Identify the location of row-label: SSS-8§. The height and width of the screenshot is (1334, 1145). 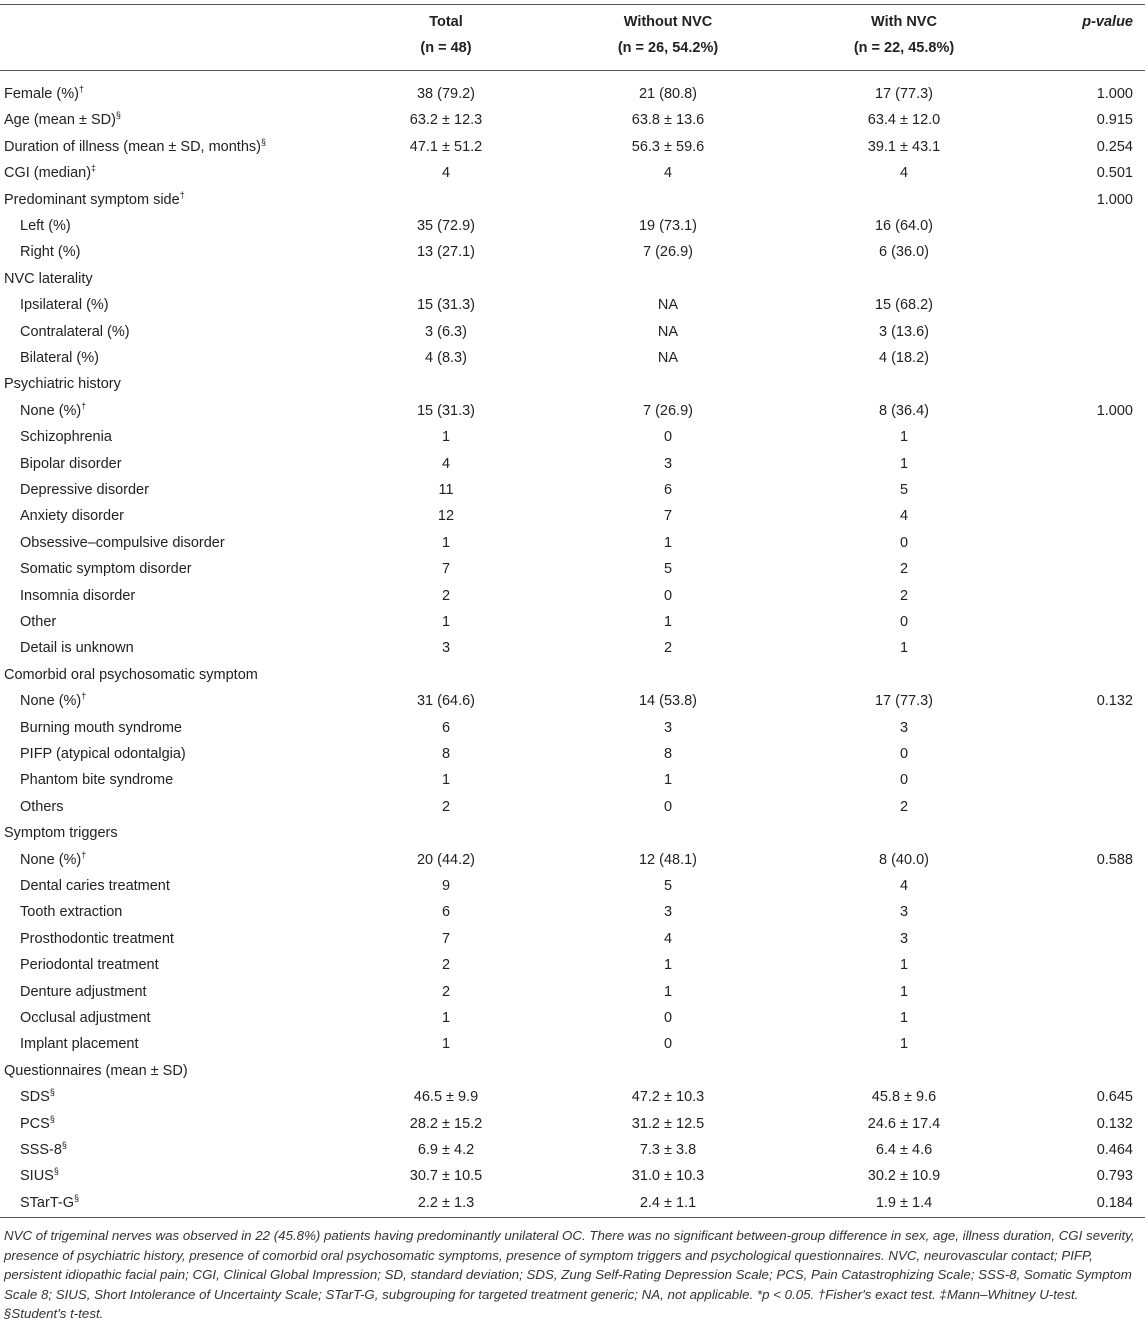
(43, 1150).